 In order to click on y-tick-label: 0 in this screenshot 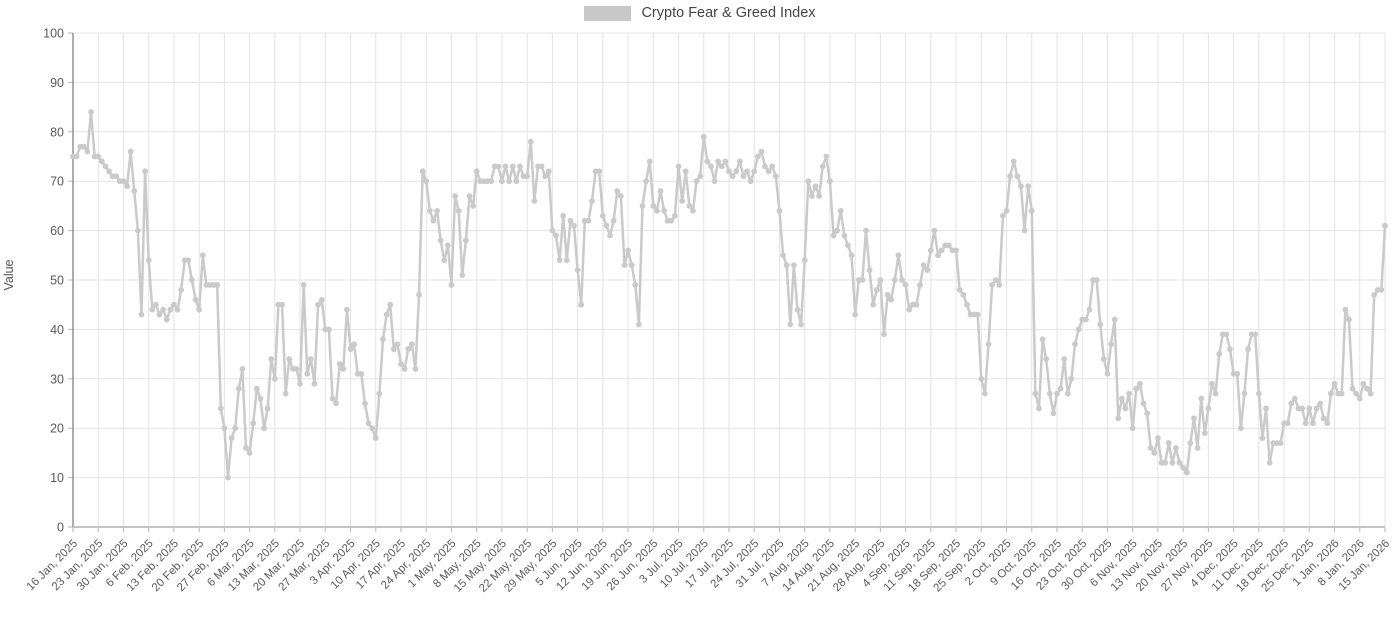, I will do `click(60, 528)`.